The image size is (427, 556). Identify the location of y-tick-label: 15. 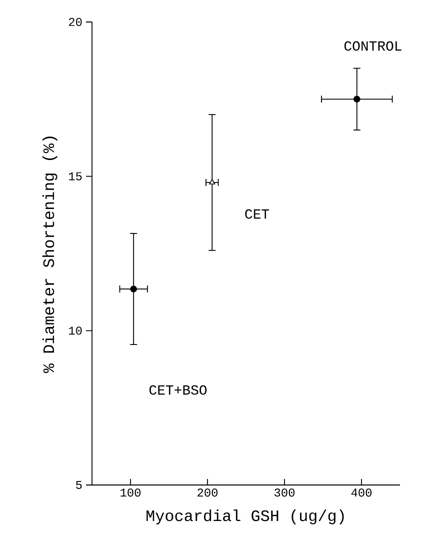
(75, 176).